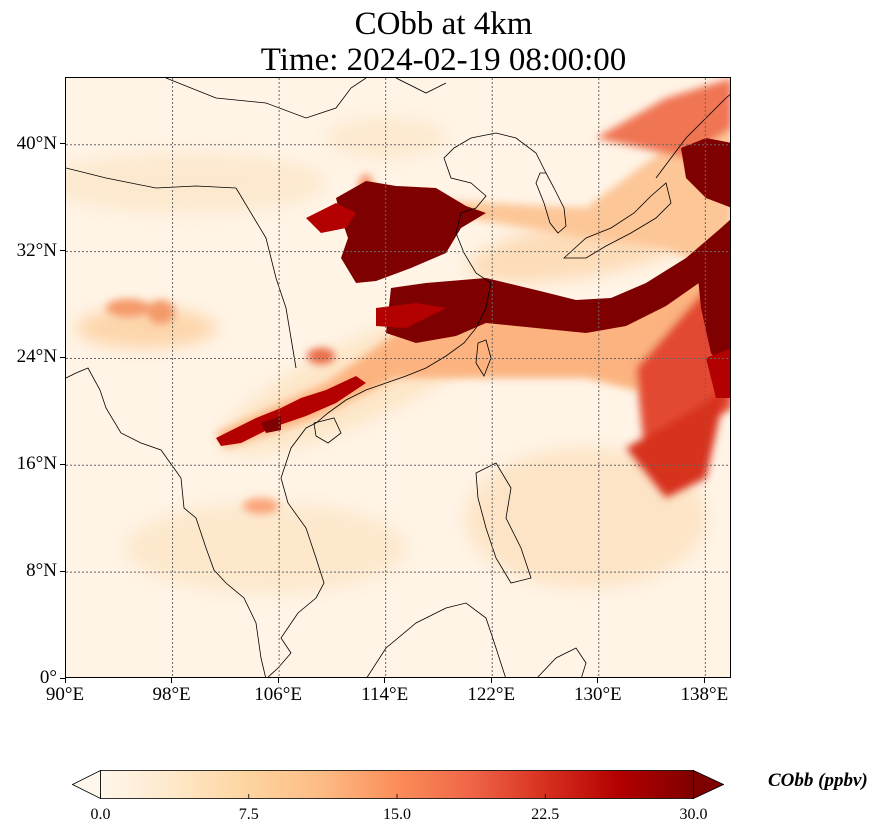 The width and height of the screenshot is (887, 836). What do you see at coordinates (545, 814) in the screenshot?
I see `colorbar-tick-label: 22.5` at bounding box center [545, 814].